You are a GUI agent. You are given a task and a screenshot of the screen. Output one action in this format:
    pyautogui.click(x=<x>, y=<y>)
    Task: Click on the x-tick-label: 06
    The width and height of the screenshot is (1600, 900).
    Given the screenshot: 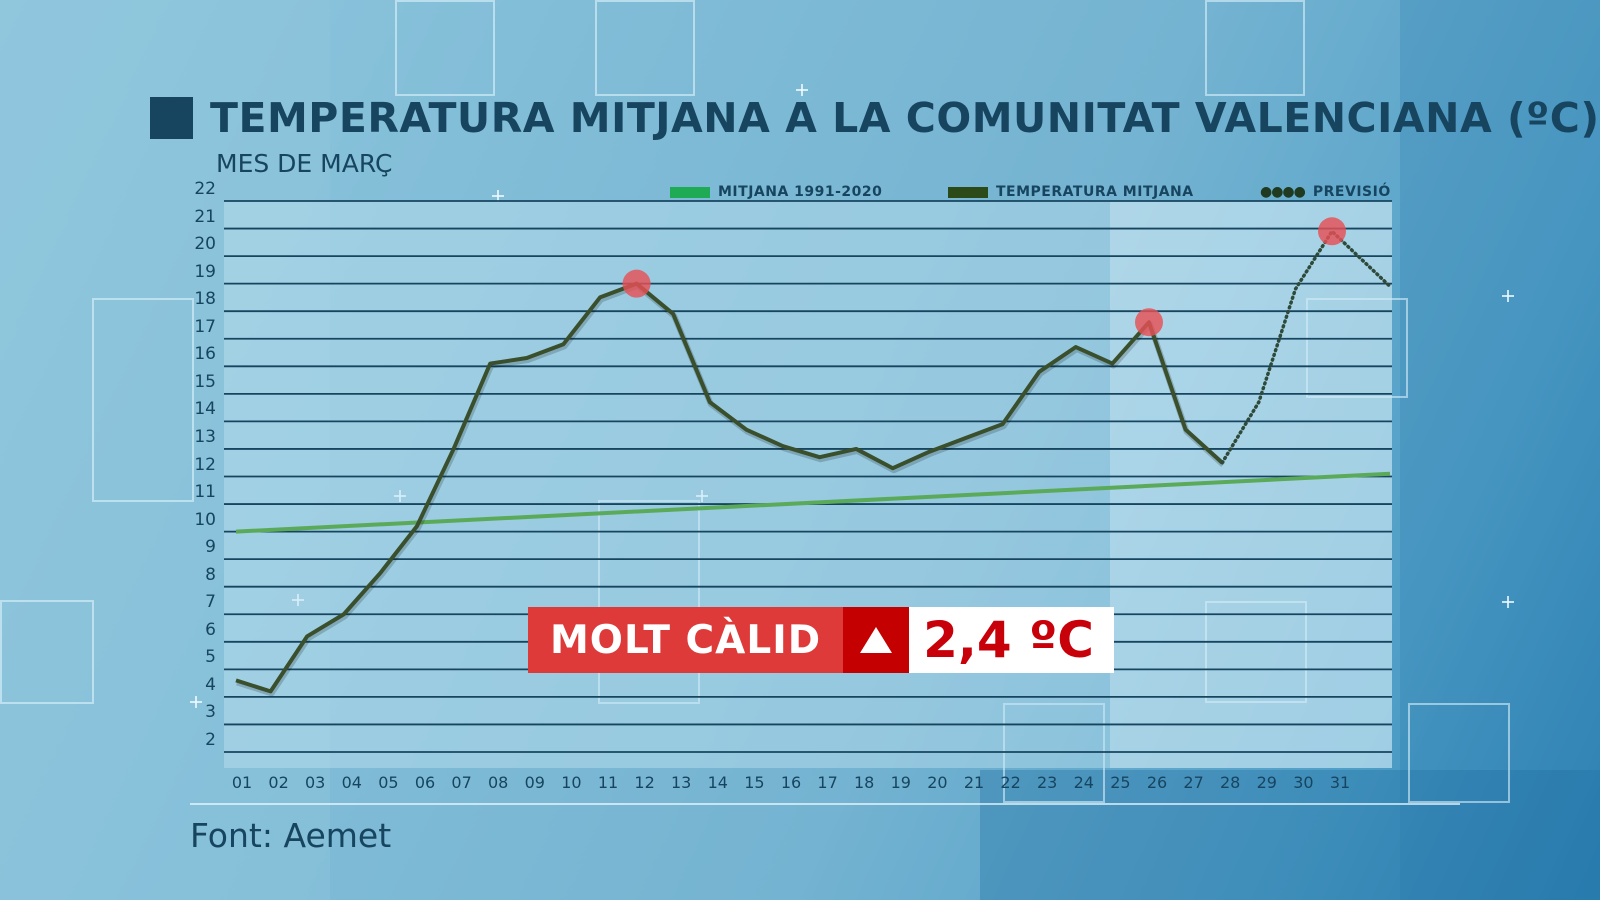 What is the action you would take?
    pyautogui.click(x=425, y=782)
    